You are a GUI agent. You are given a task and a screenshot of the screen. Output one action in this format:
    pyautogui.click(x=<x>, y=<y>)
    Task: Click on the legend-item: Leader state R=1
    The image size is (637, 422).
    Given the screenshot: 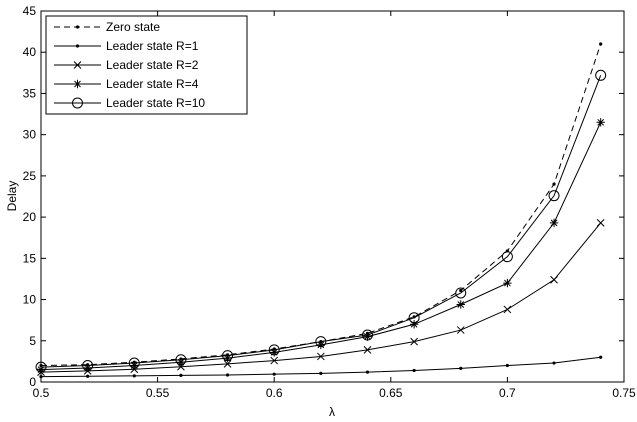 What is the action you would take?
    pyautogui.click(x=126, y=46)
    